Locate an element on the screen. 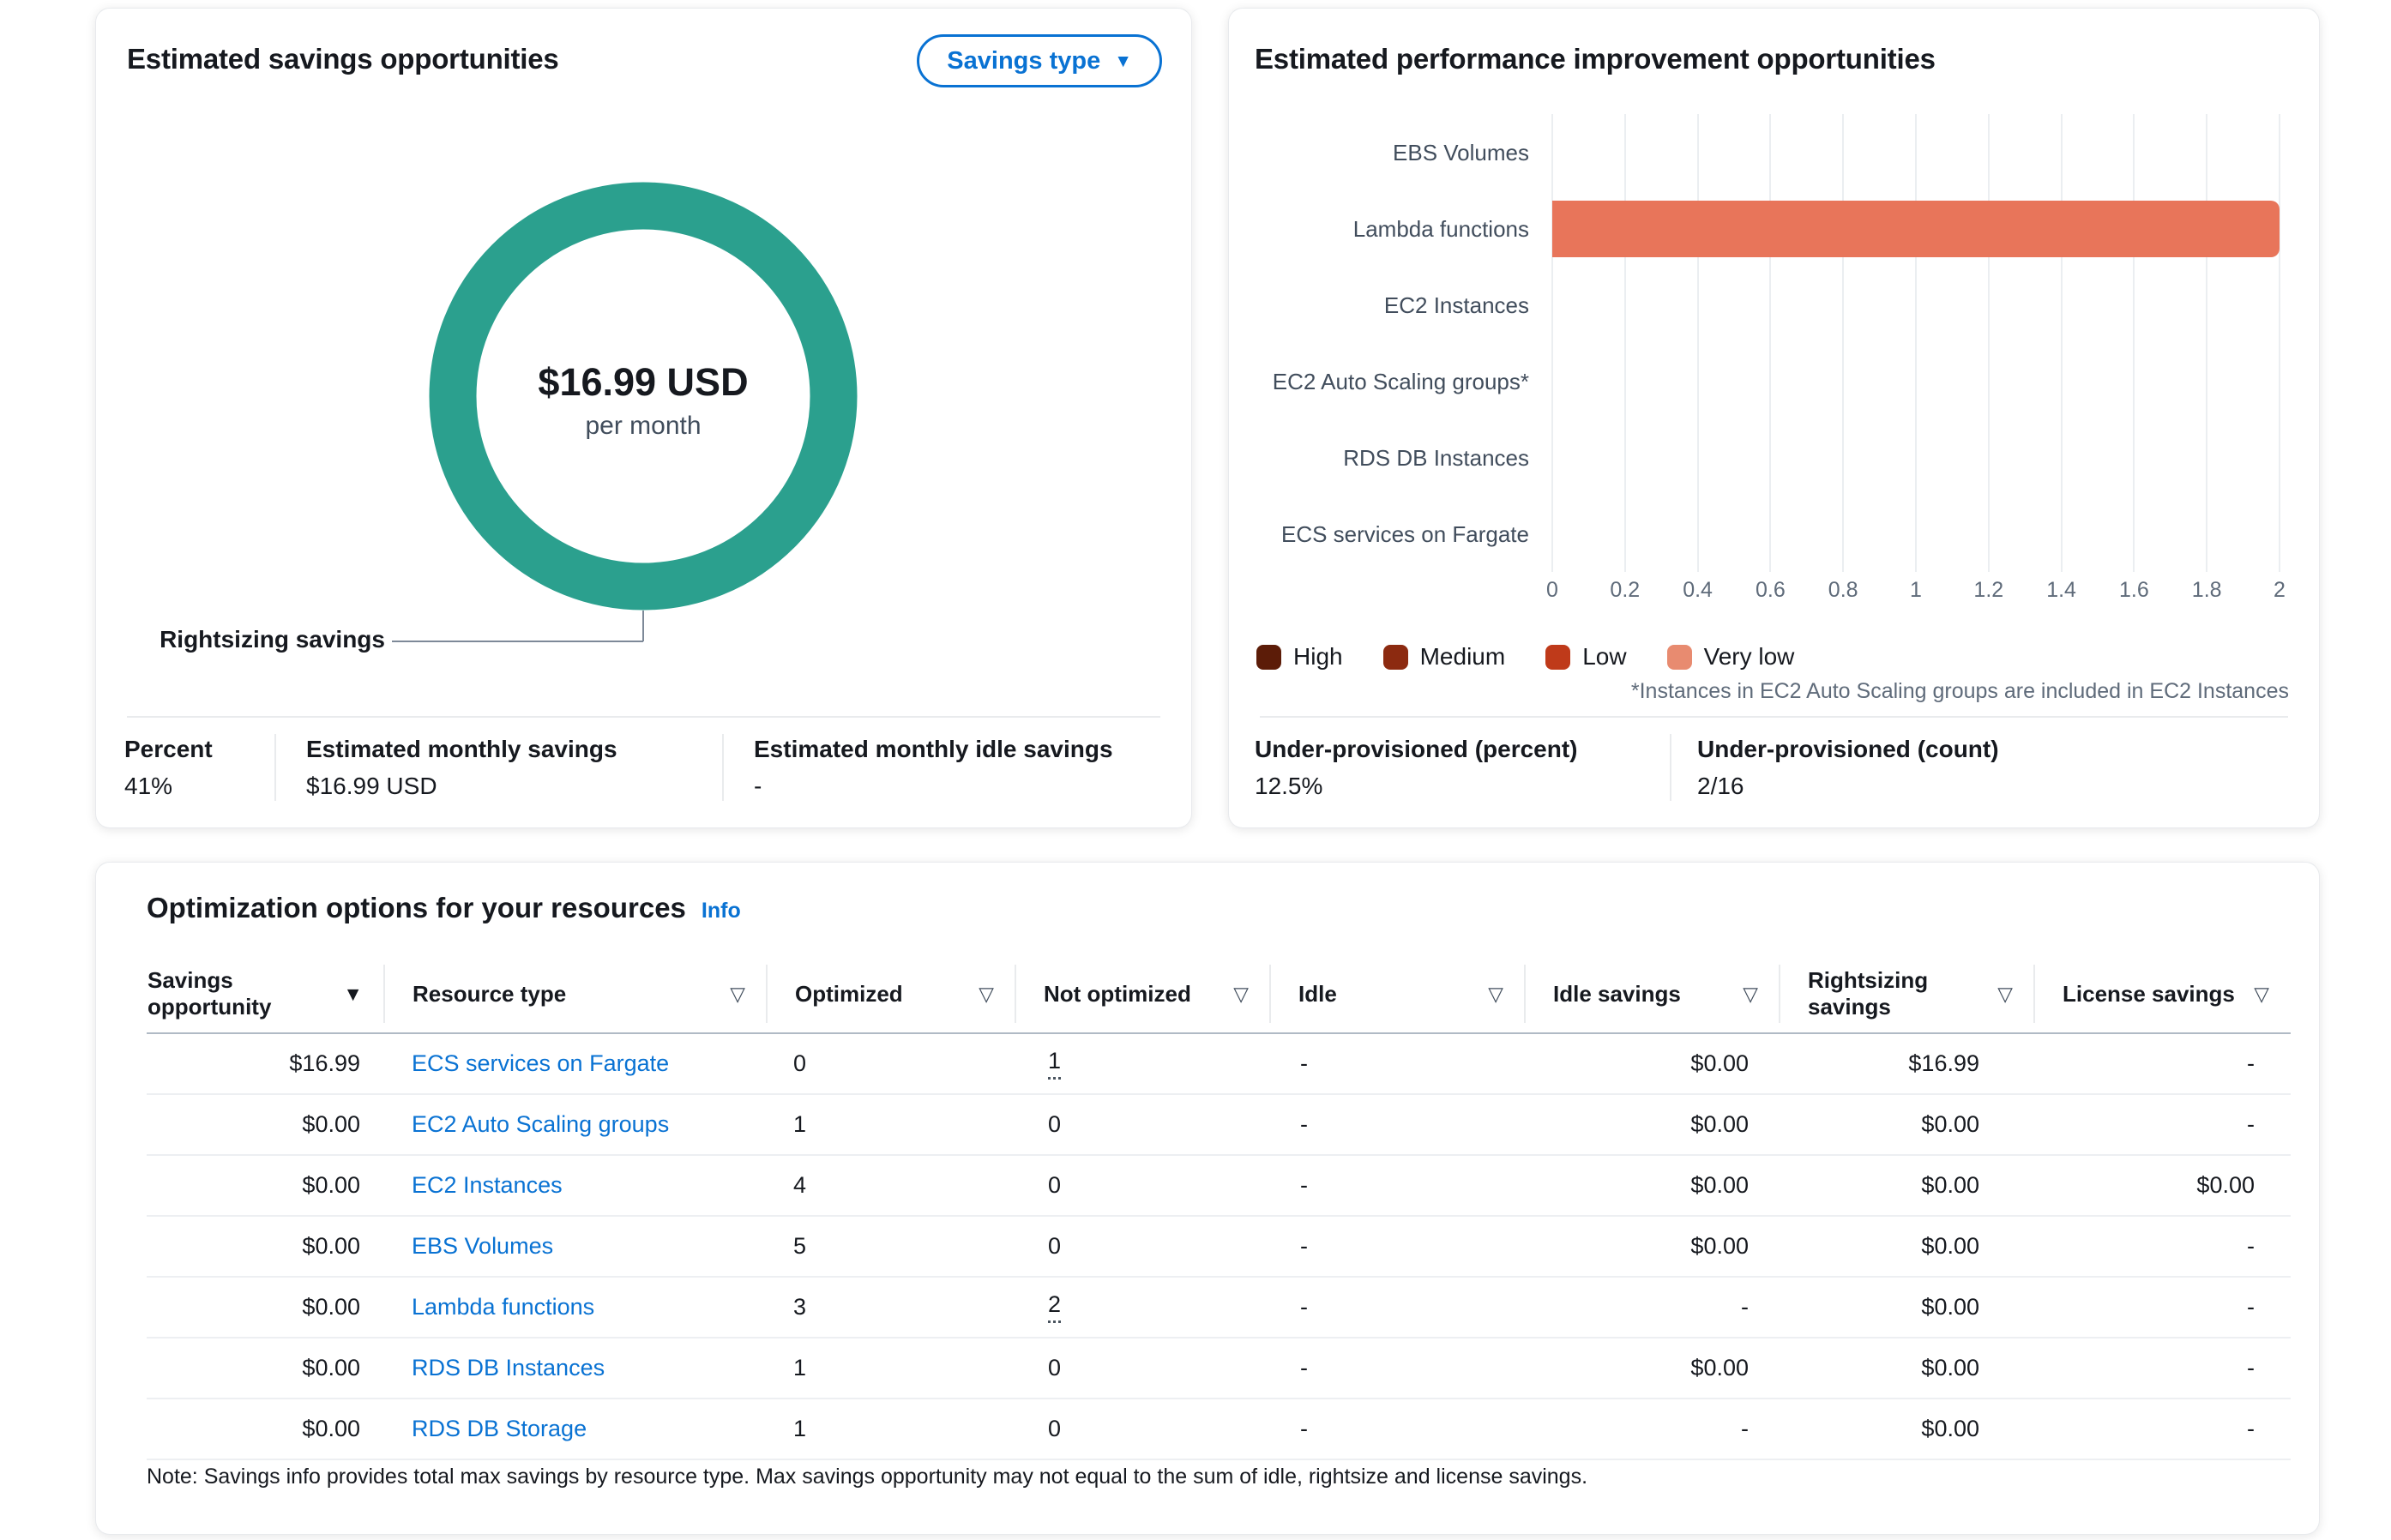  not-optimized-count: 2 is located at coordinates (1055, 1307).